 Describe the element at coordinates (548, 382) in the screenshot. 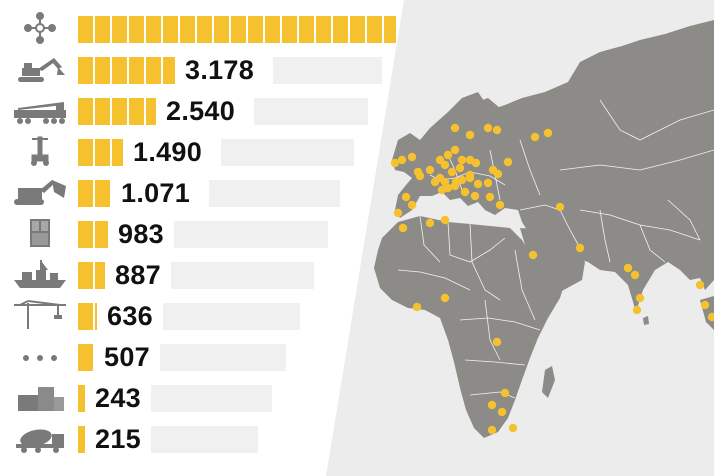

I see `madagascar-landmass` at that location.